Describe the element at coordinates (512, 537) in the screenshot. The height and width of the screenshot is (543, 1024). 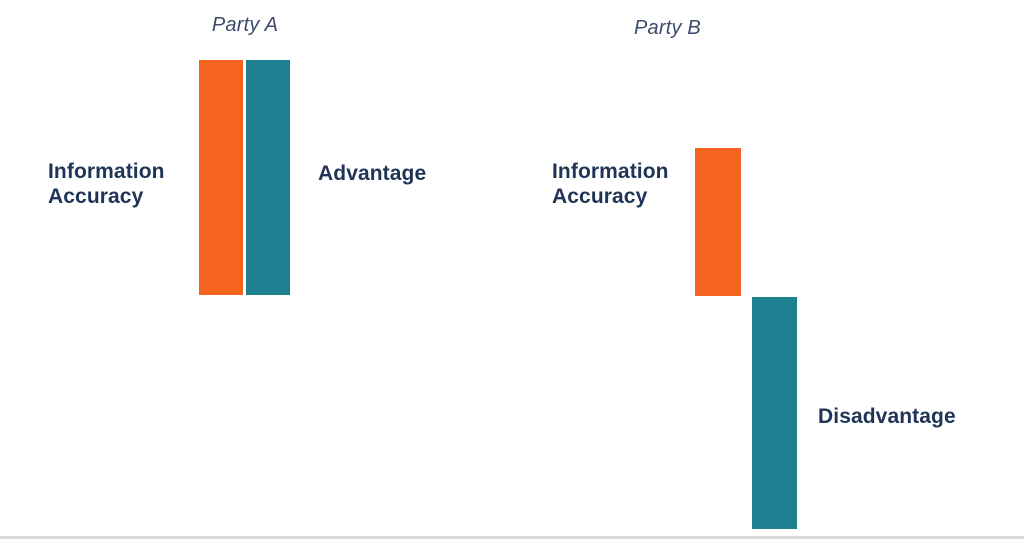
I see `bottom-divider-line` at that location.